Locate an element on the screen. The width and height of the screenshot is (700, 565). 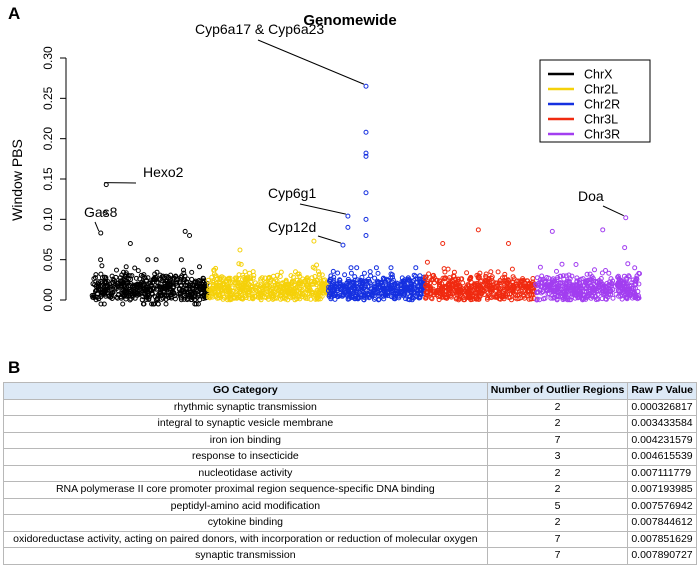
y-tick-label: 0.15 is located at coordinates (48, 179).